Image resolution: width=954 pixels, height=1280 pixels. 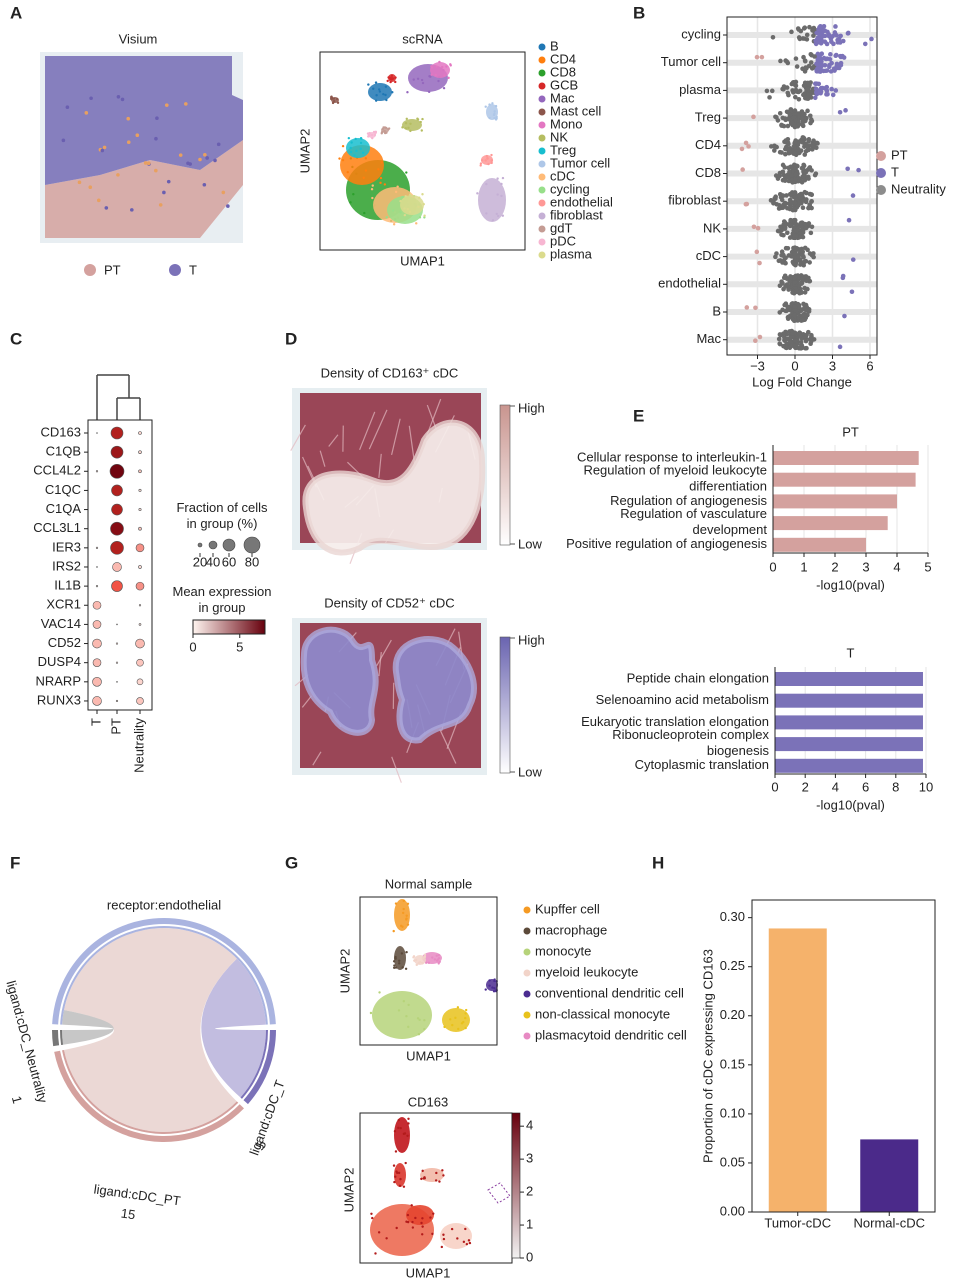 I want to click on size-legend-dot, so click(x=252, y=545).